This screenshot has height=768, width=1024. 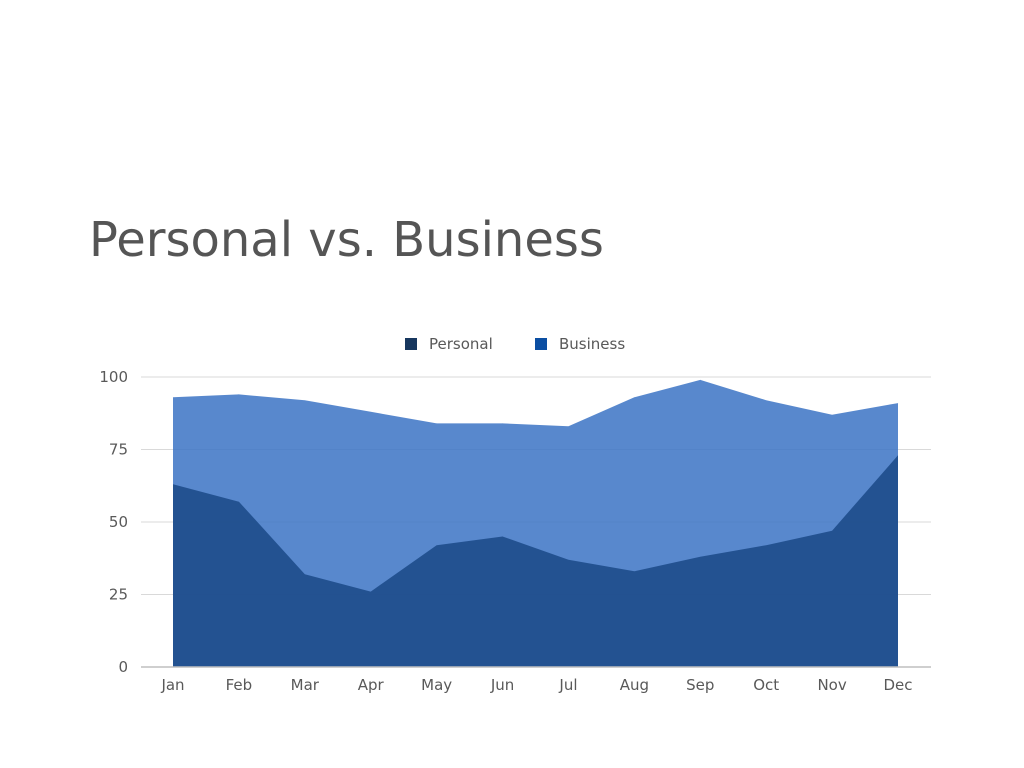 What do you see at coordinates (371, 685) in the screenshot?
I see `x-tick-label: Apr` at bounding box center [371, 685].